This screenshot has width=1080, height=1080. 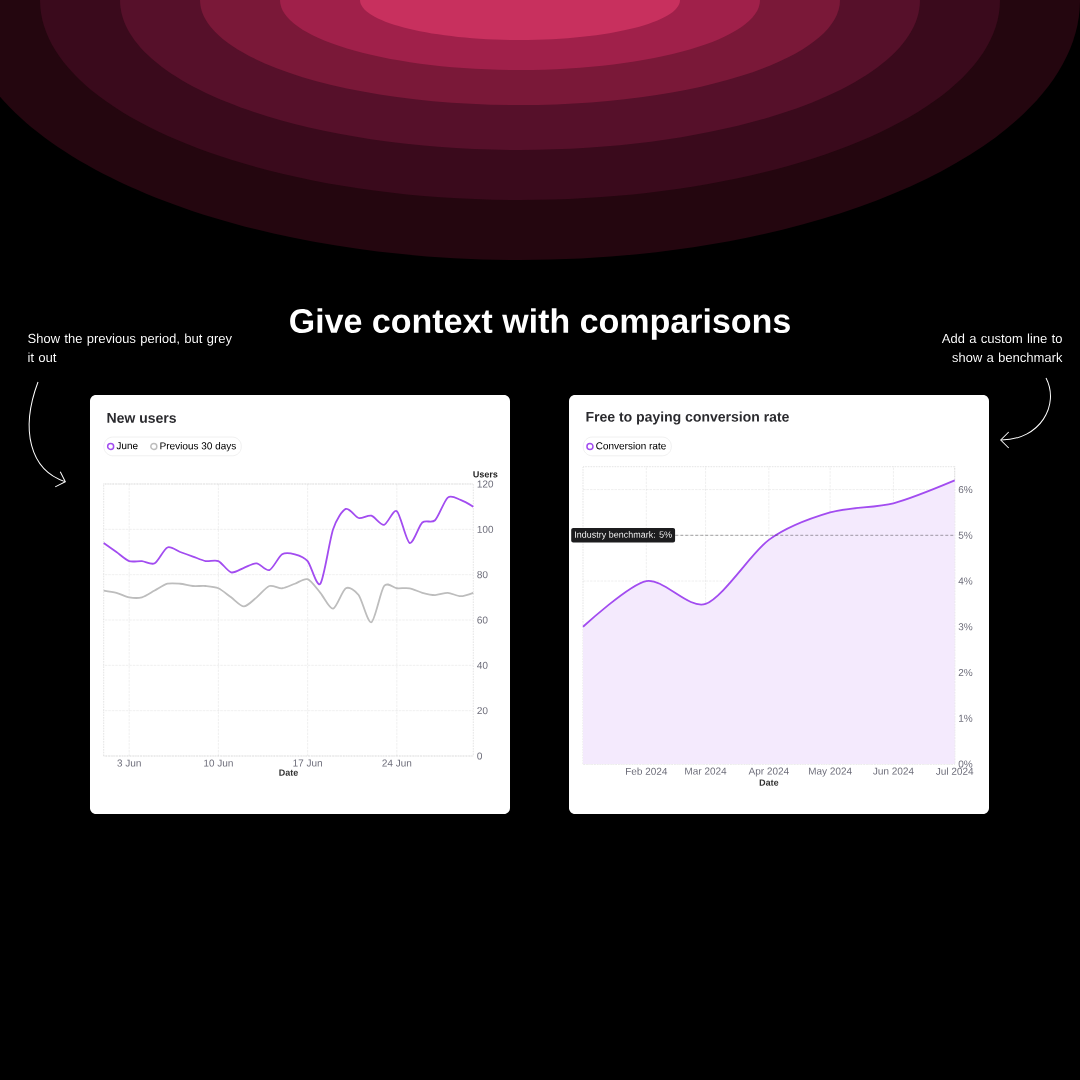 I want to click on legend-label: Conversion rate, so click(x=631, y=446).